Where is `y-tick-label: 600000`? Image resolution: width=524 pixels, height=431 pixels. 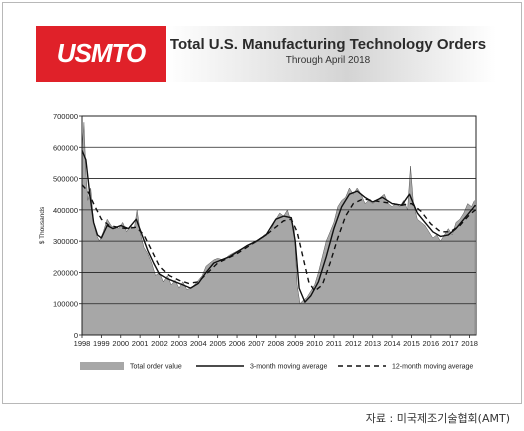 y-tick-label: 600000 is located at coordinates (65, 147).